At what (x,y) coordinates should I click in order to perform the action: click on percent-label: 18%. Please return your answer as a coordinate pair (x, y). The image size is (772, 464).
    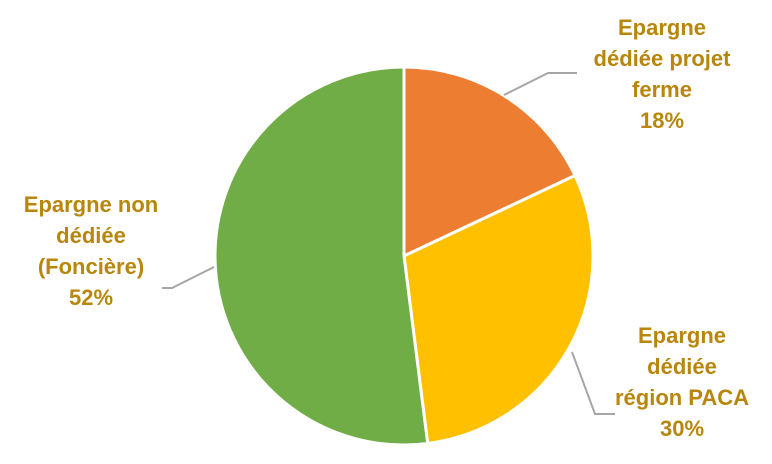
    Looking at the image, I should click on (662, 120).